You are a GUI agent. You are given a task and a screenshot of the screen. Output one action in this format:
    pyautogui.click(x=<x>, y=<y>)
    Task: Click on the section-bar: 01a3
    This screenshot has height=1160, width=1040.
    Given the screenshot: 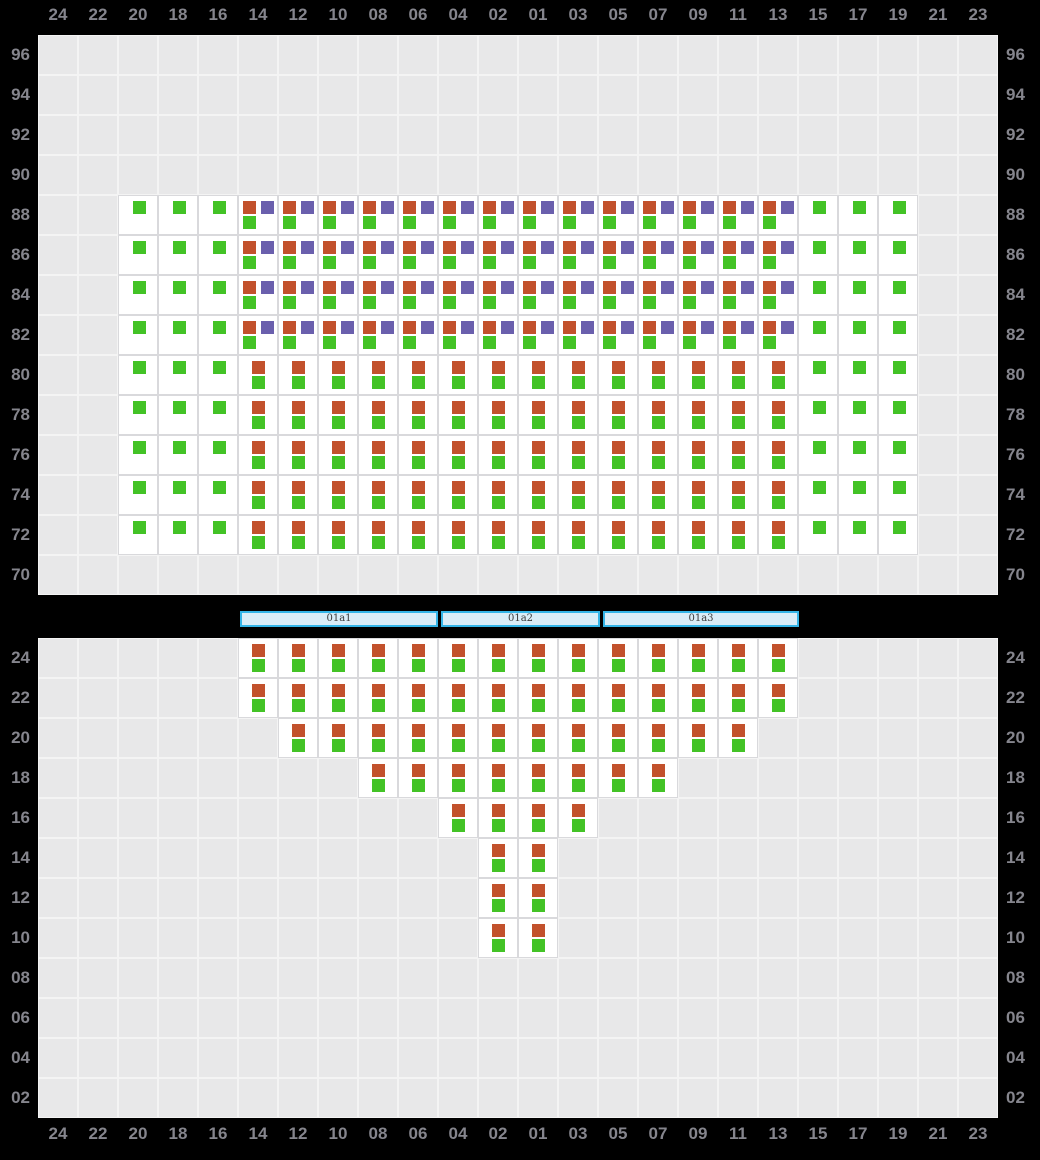 What is the action you would take?
    pyautogui.click(x=701, y=619)
    